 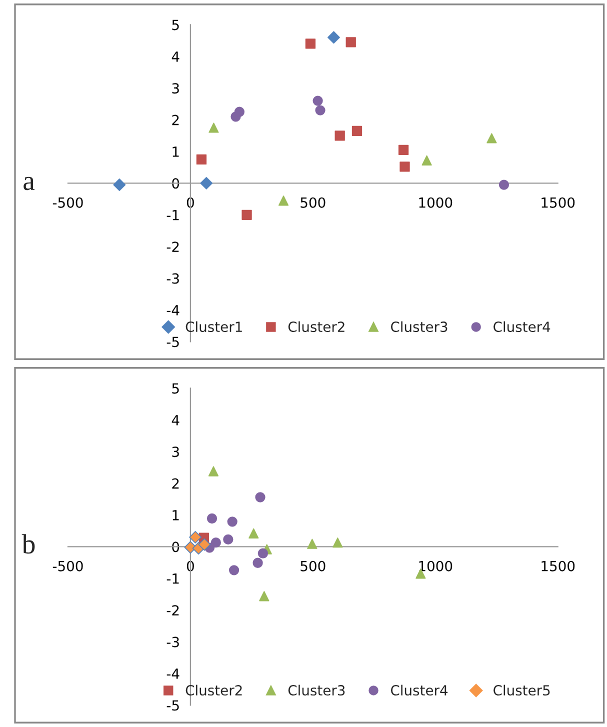 I want to click on text: b, so click(x=28, y=544).